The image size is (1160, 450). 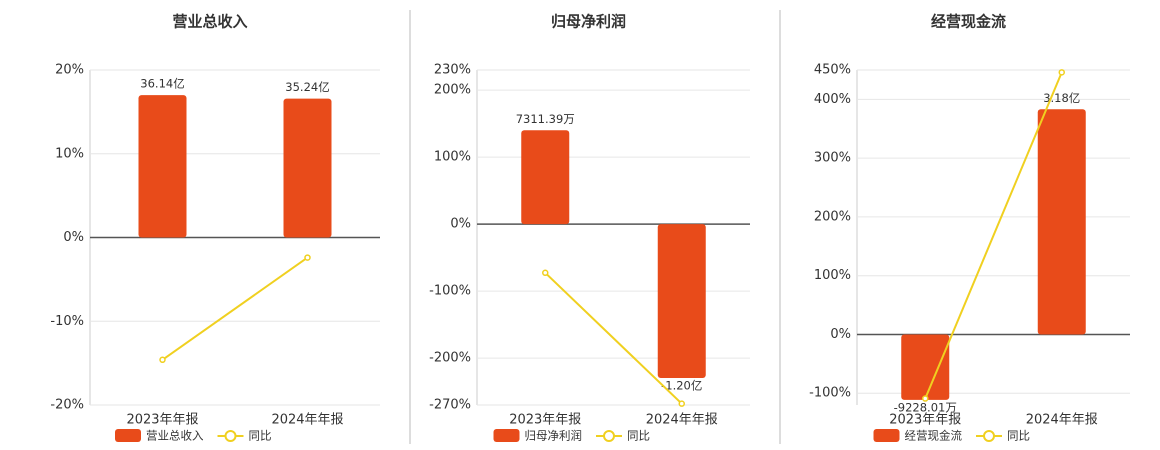 What do you see at coordinates (307, 87) in the screenshot?
I see `value-label: 35.24亿` at bounding box center [307, 87].